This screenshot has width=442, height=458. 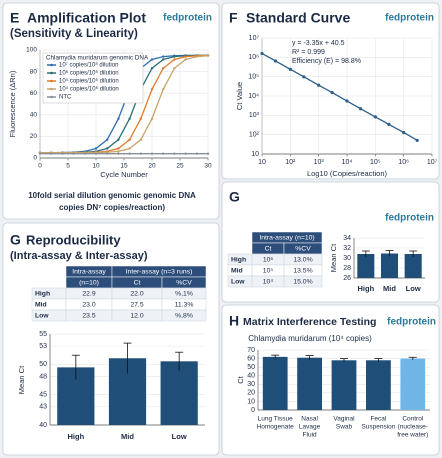 I want to click on table-header-text: Ct, so click(x=137, y=282).